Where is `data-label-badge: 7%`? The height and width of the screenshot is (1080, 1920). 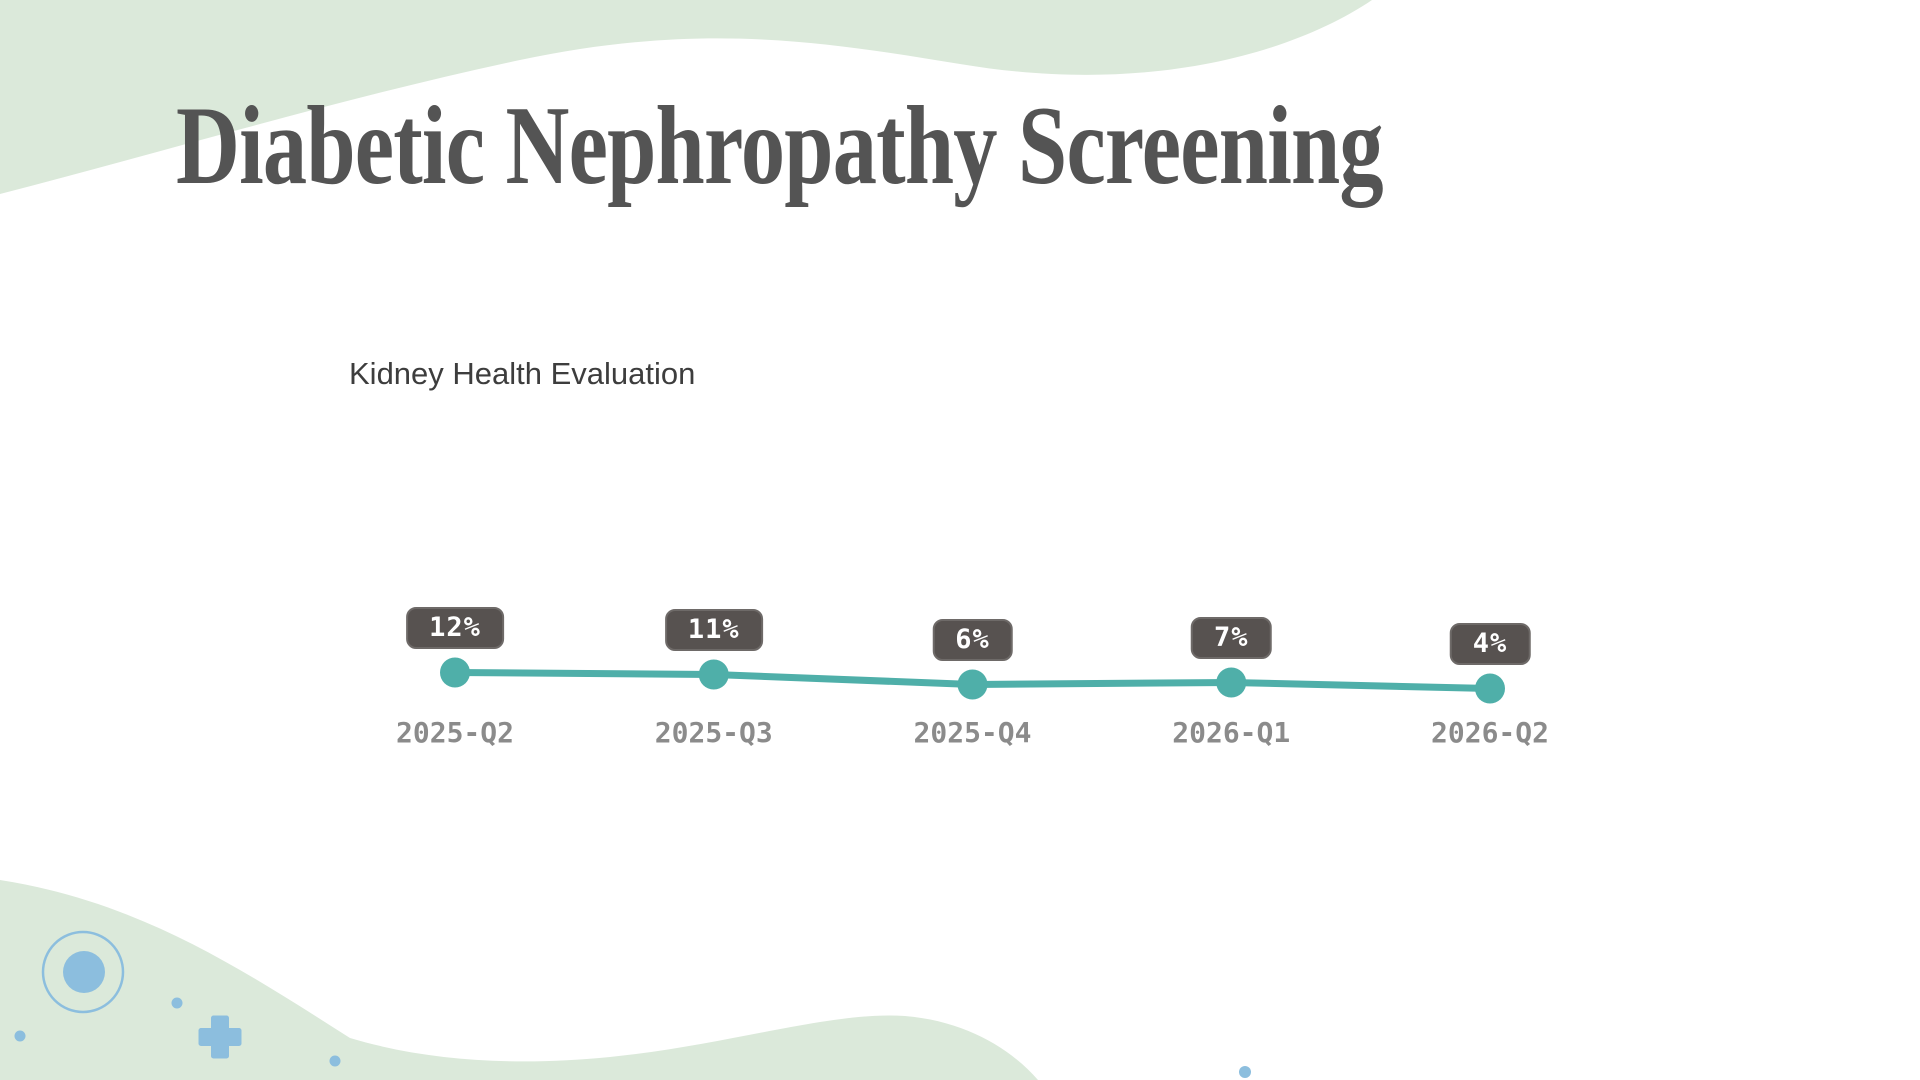 data-label-badge: 7% is located at coordinates (1231, 637).